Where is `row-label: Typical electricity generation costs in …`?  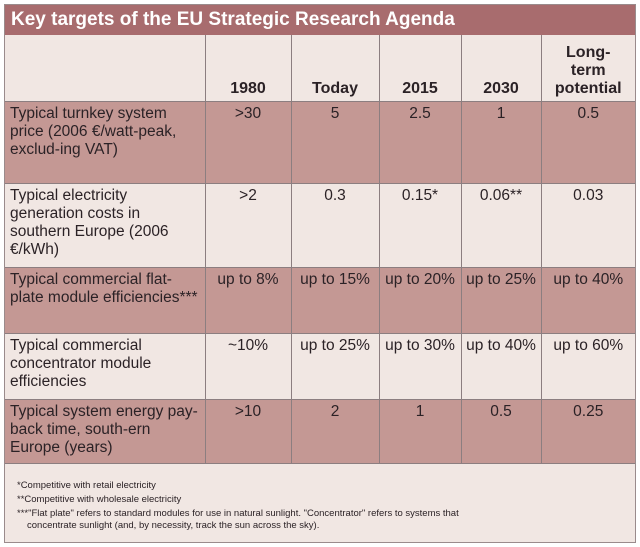
row-label: Typical electricity generation costs in … is located at coordinates (105, 225).